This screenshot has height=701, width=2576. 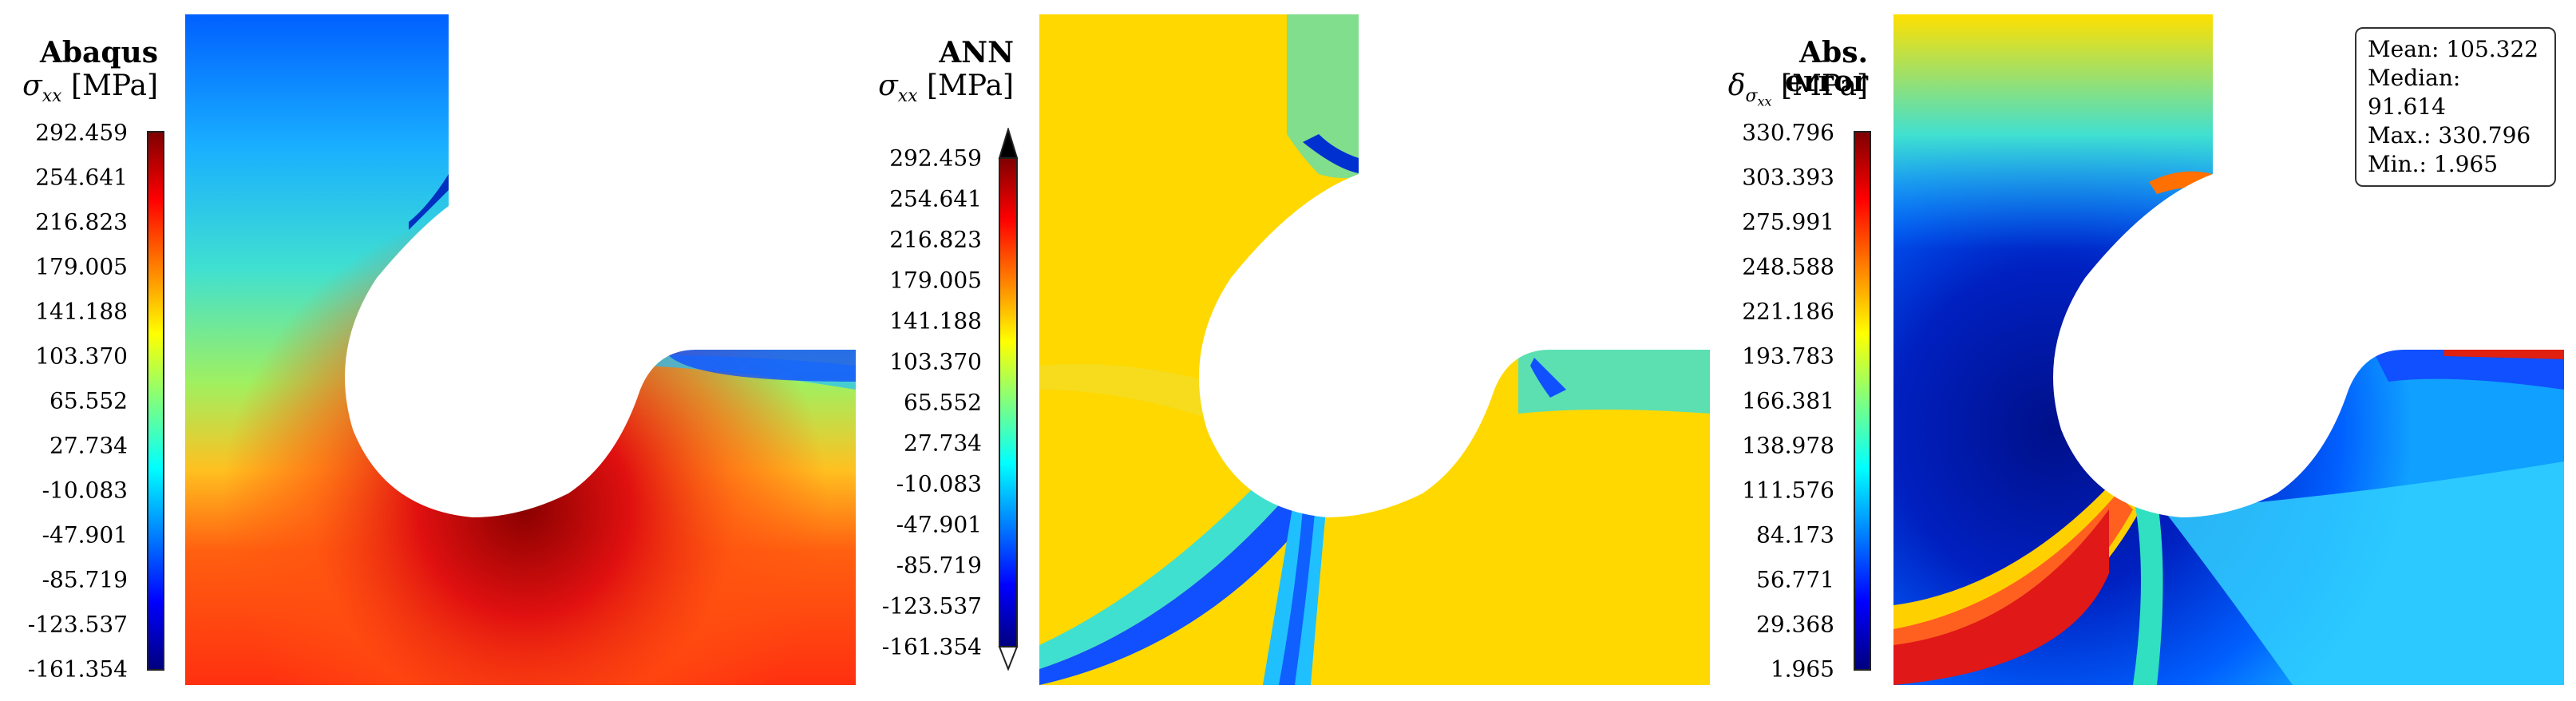 I want to click on stat-row: Max.: 330.796, so click(x=2456, y=136).